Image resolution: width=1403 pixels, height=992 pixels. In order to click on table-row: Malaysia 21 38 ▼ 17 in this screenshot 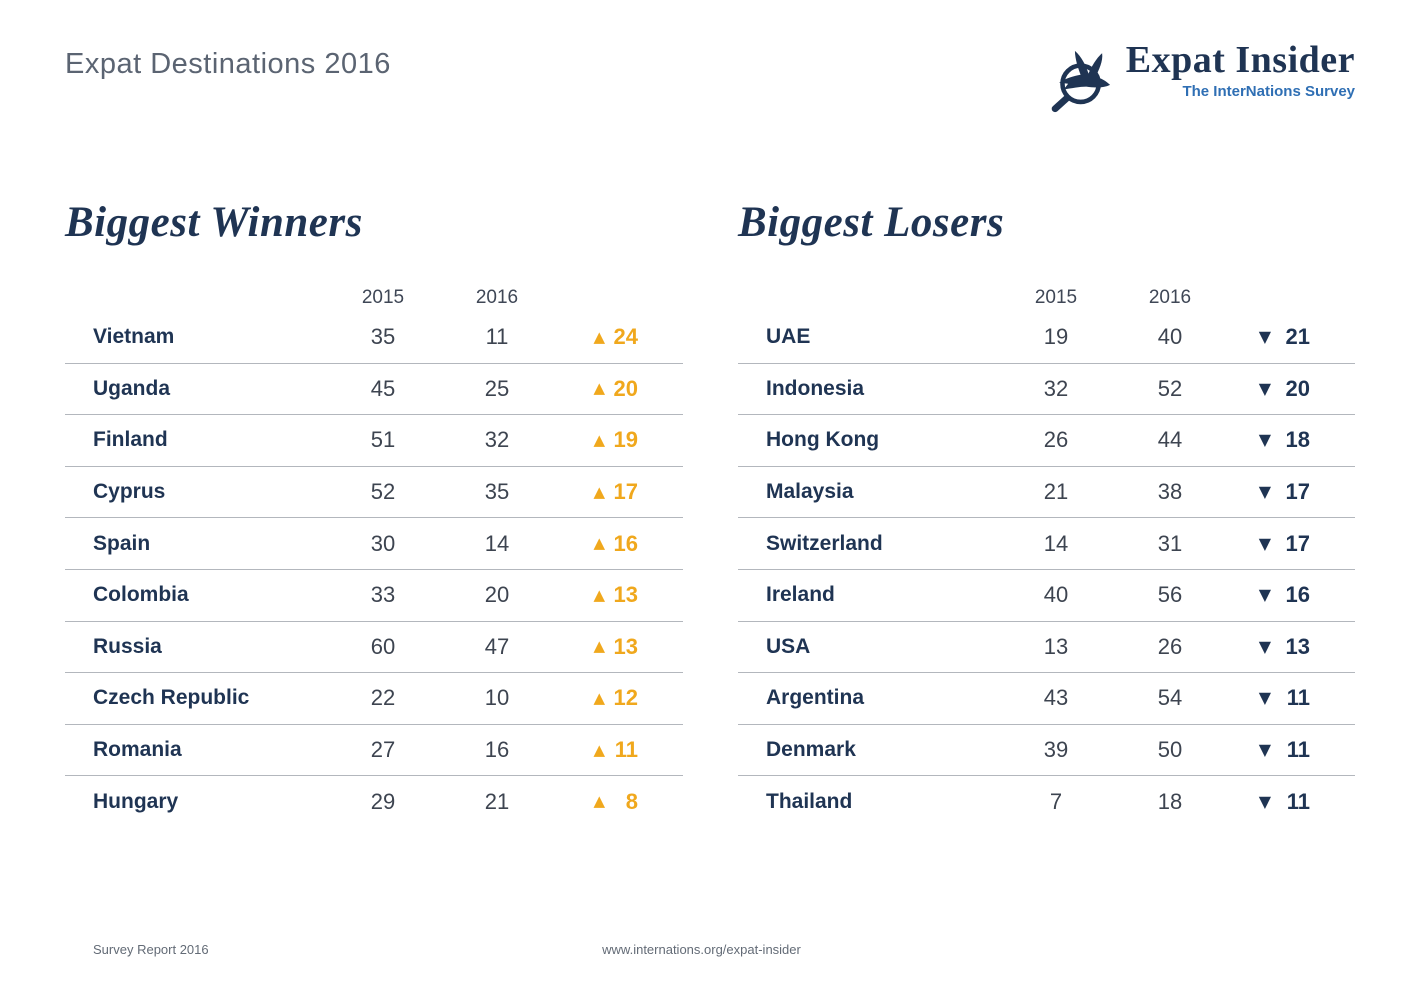, I will do `click(1046, 493)`.